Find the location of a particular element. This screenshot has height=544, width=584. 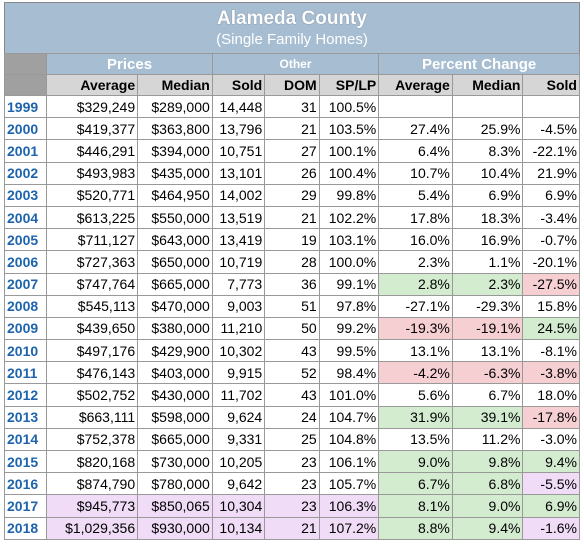

value-cell: 17.8% is located at coordinates (415, 217).